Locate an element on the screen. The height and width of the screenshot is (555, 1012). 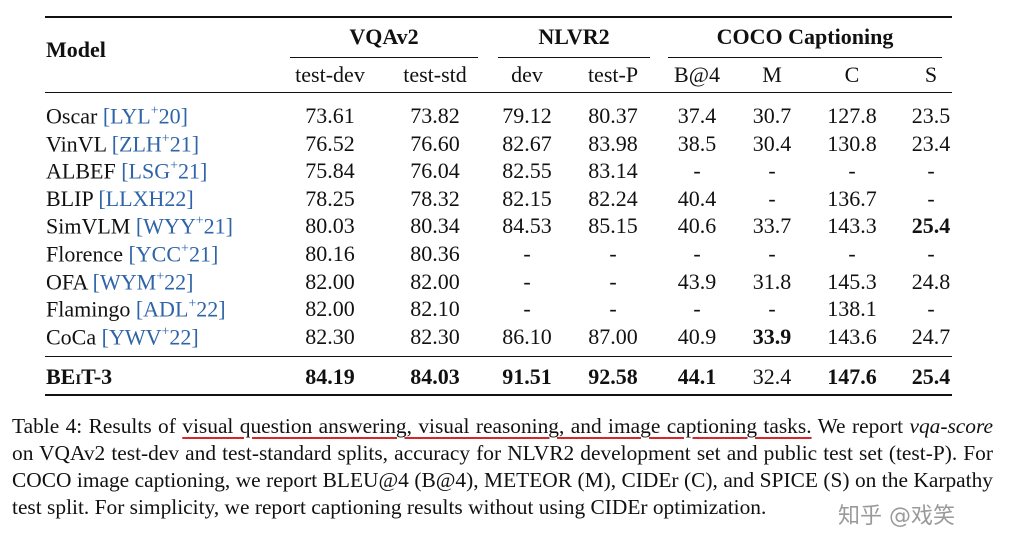
group-header: NLVR2 is located at coordinates (574, 36).